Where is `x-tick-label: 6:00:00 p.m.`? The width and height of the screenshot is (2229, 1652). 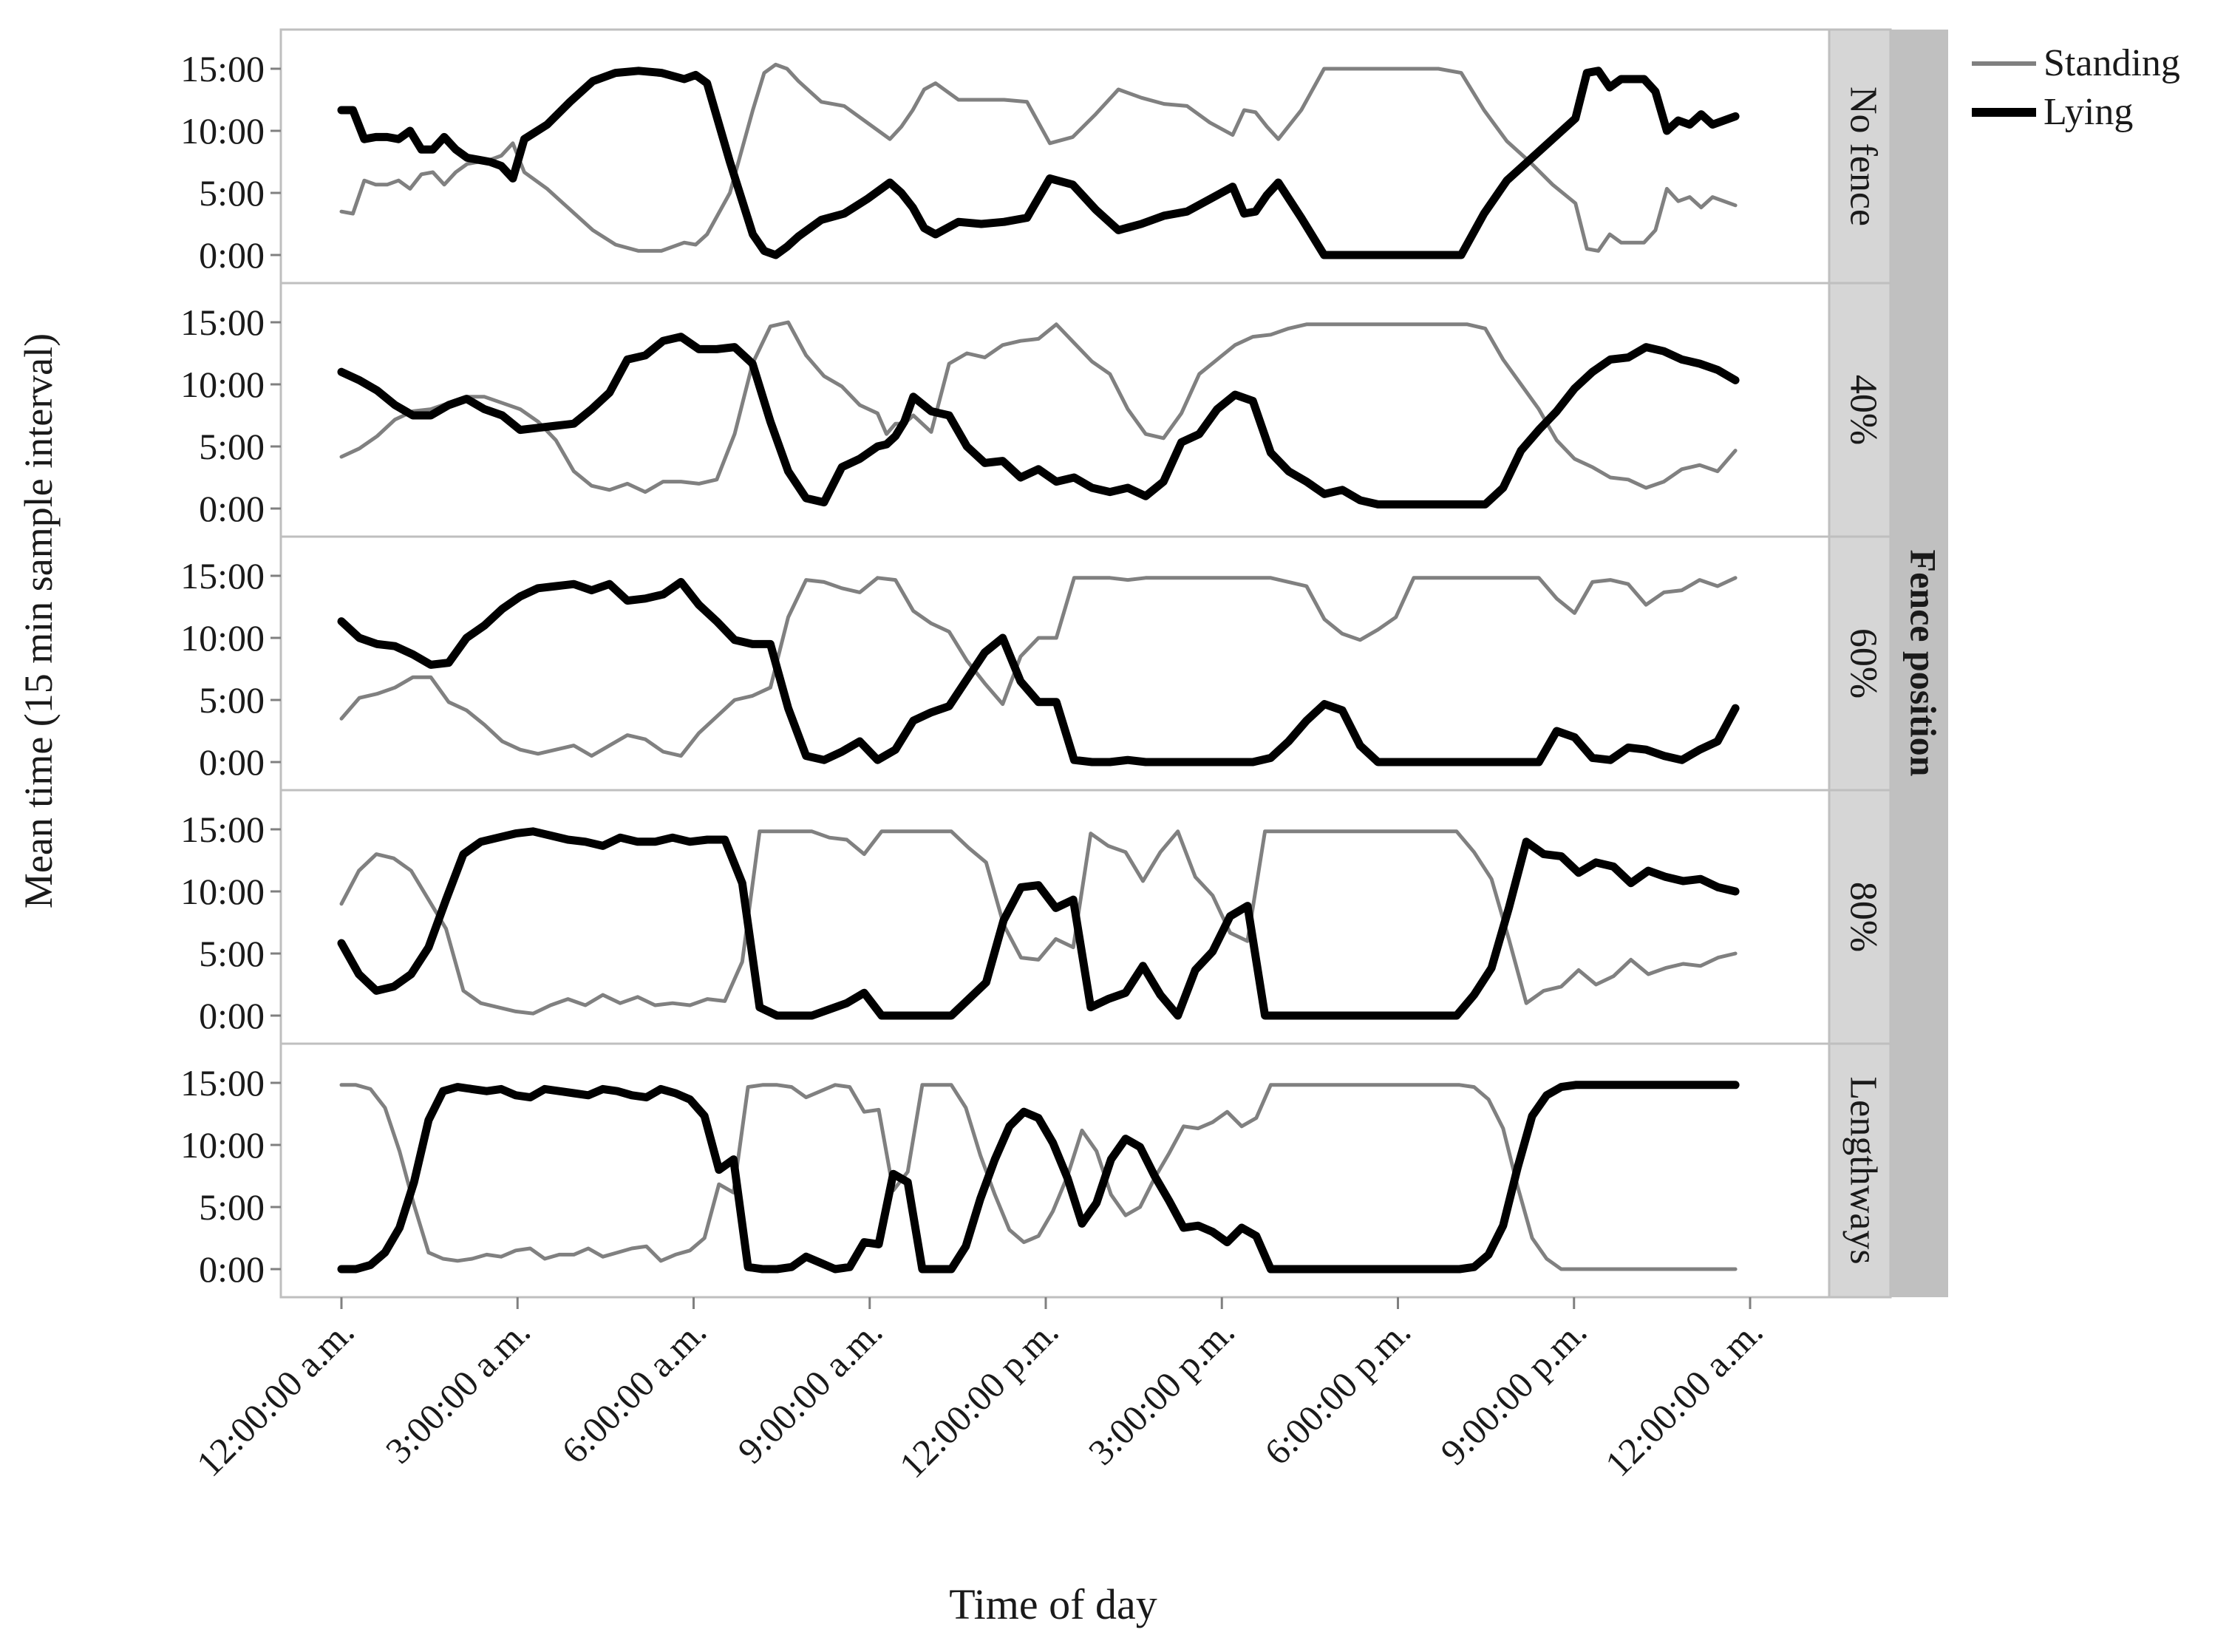 x-tick-label: 6:00:00 p.m. is located at coordinates (1337, 1391).